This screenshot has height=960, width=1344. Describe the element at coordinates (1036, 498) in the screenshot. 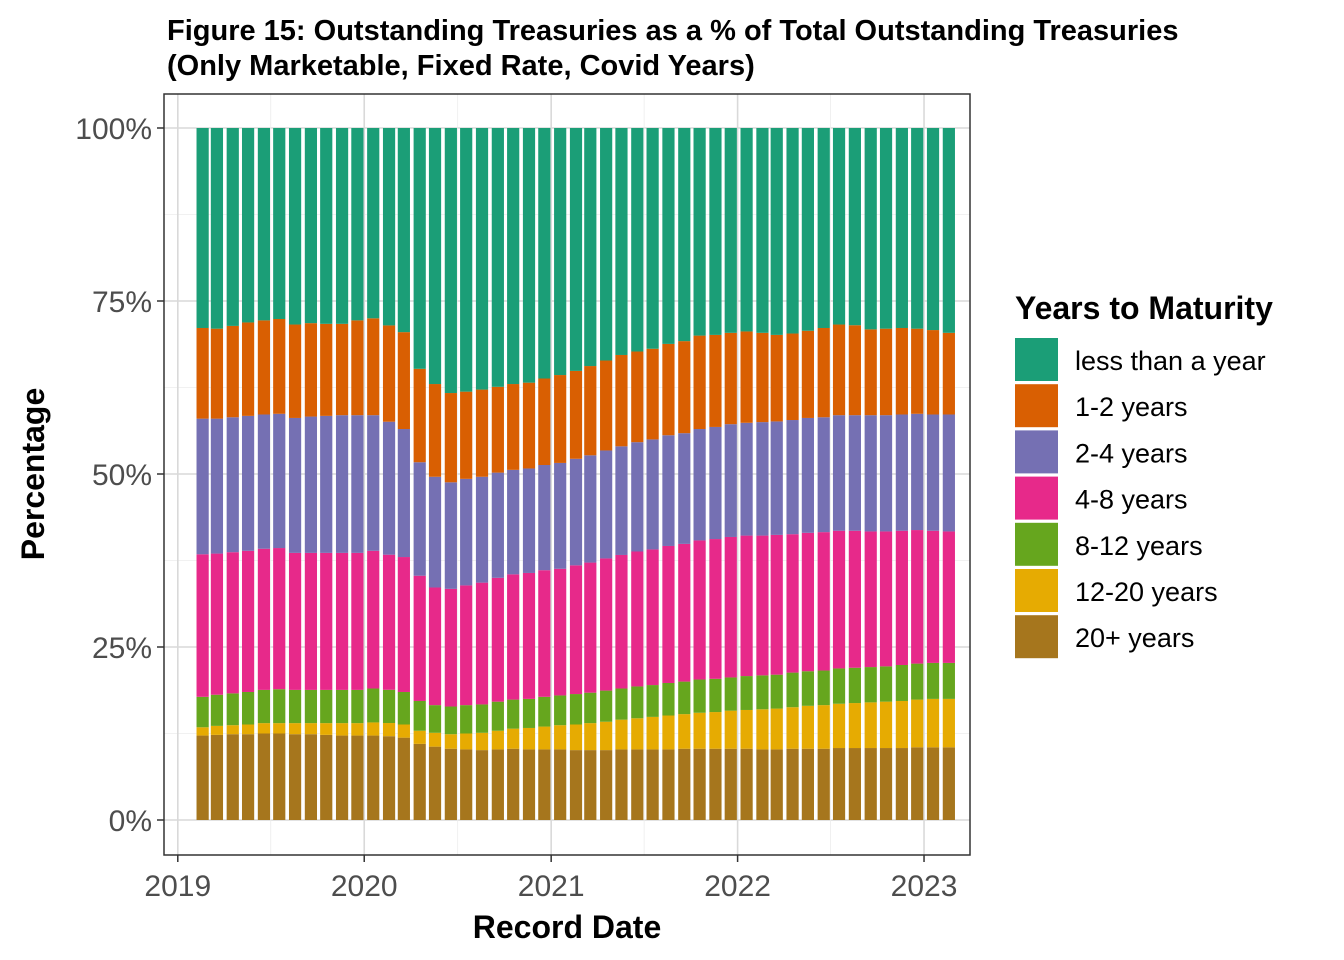

I see `legend-key` at that location.